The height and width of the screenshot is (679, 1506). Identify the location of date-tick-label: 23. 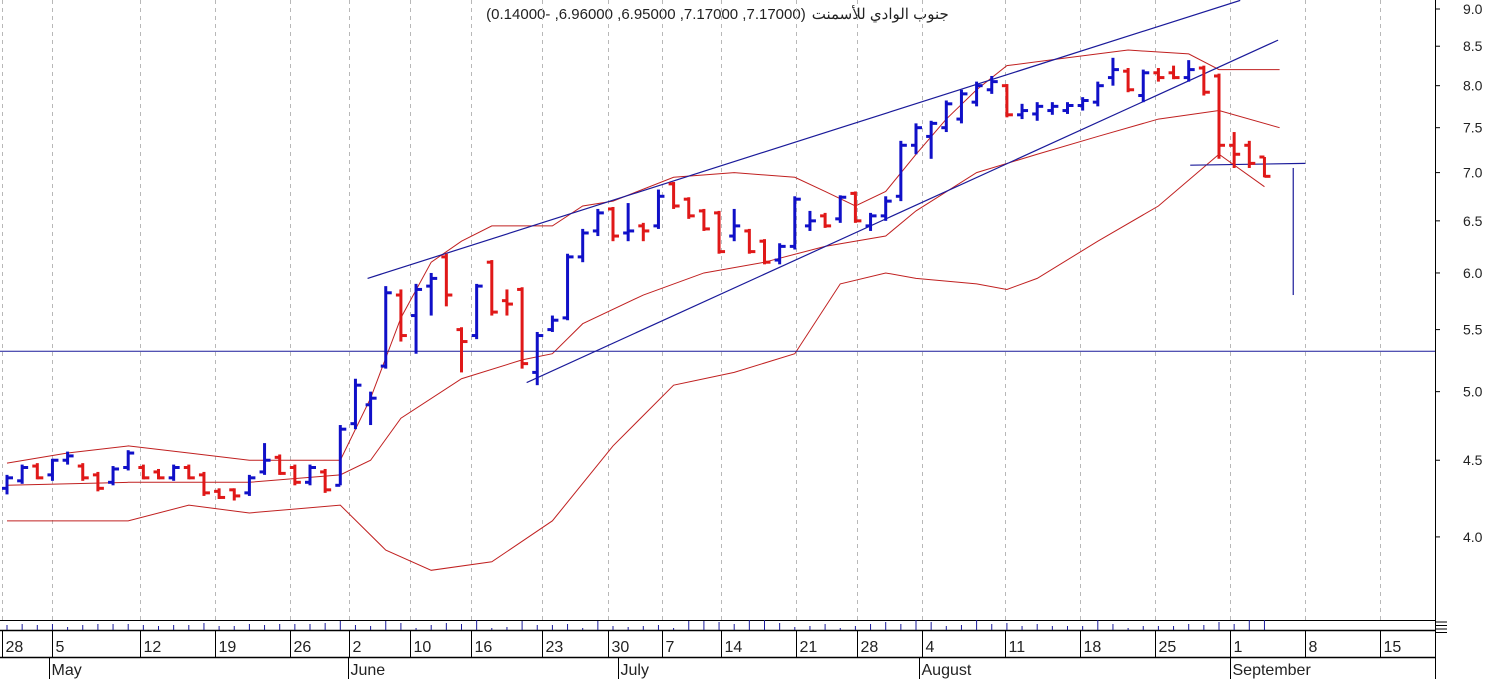
(555, 647).